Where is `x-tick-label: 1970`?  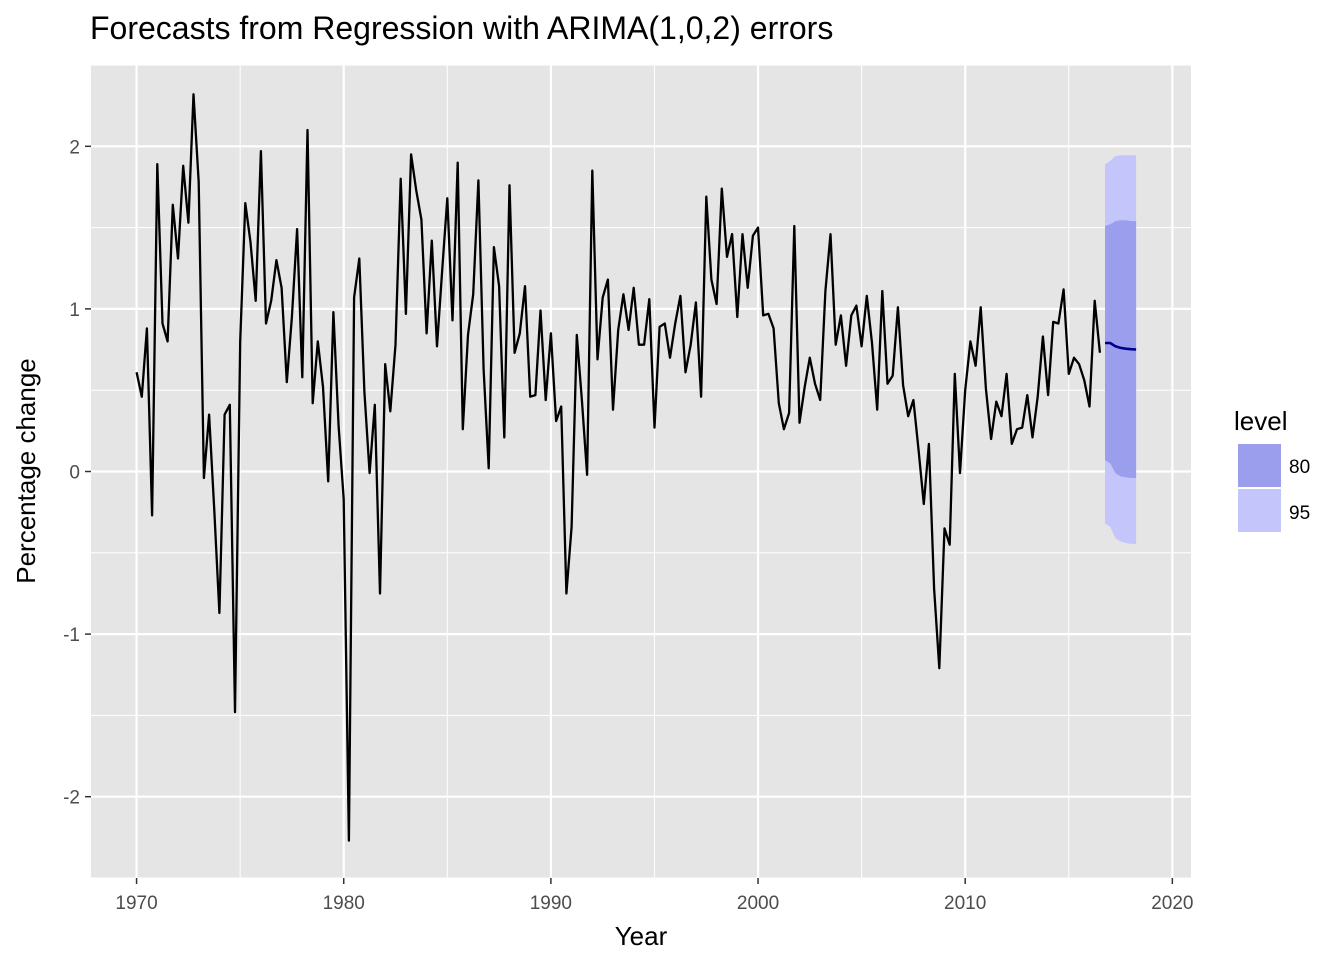 x-tick-label: 1970 is located at coordinates (136, 903).